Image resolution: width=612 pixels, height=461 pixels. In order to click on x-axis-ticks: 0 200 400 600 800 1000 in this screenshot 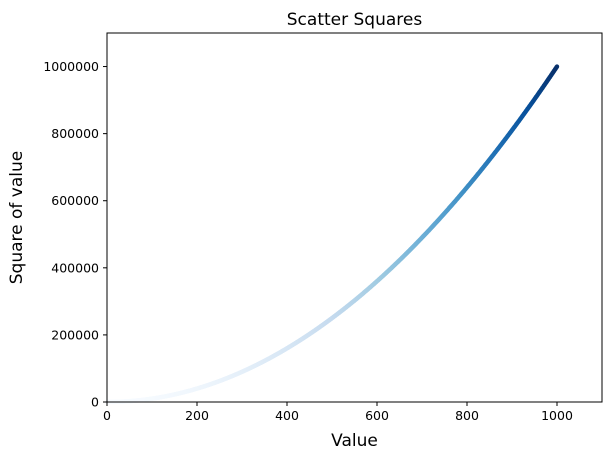, I will do `click(338, 412)`.